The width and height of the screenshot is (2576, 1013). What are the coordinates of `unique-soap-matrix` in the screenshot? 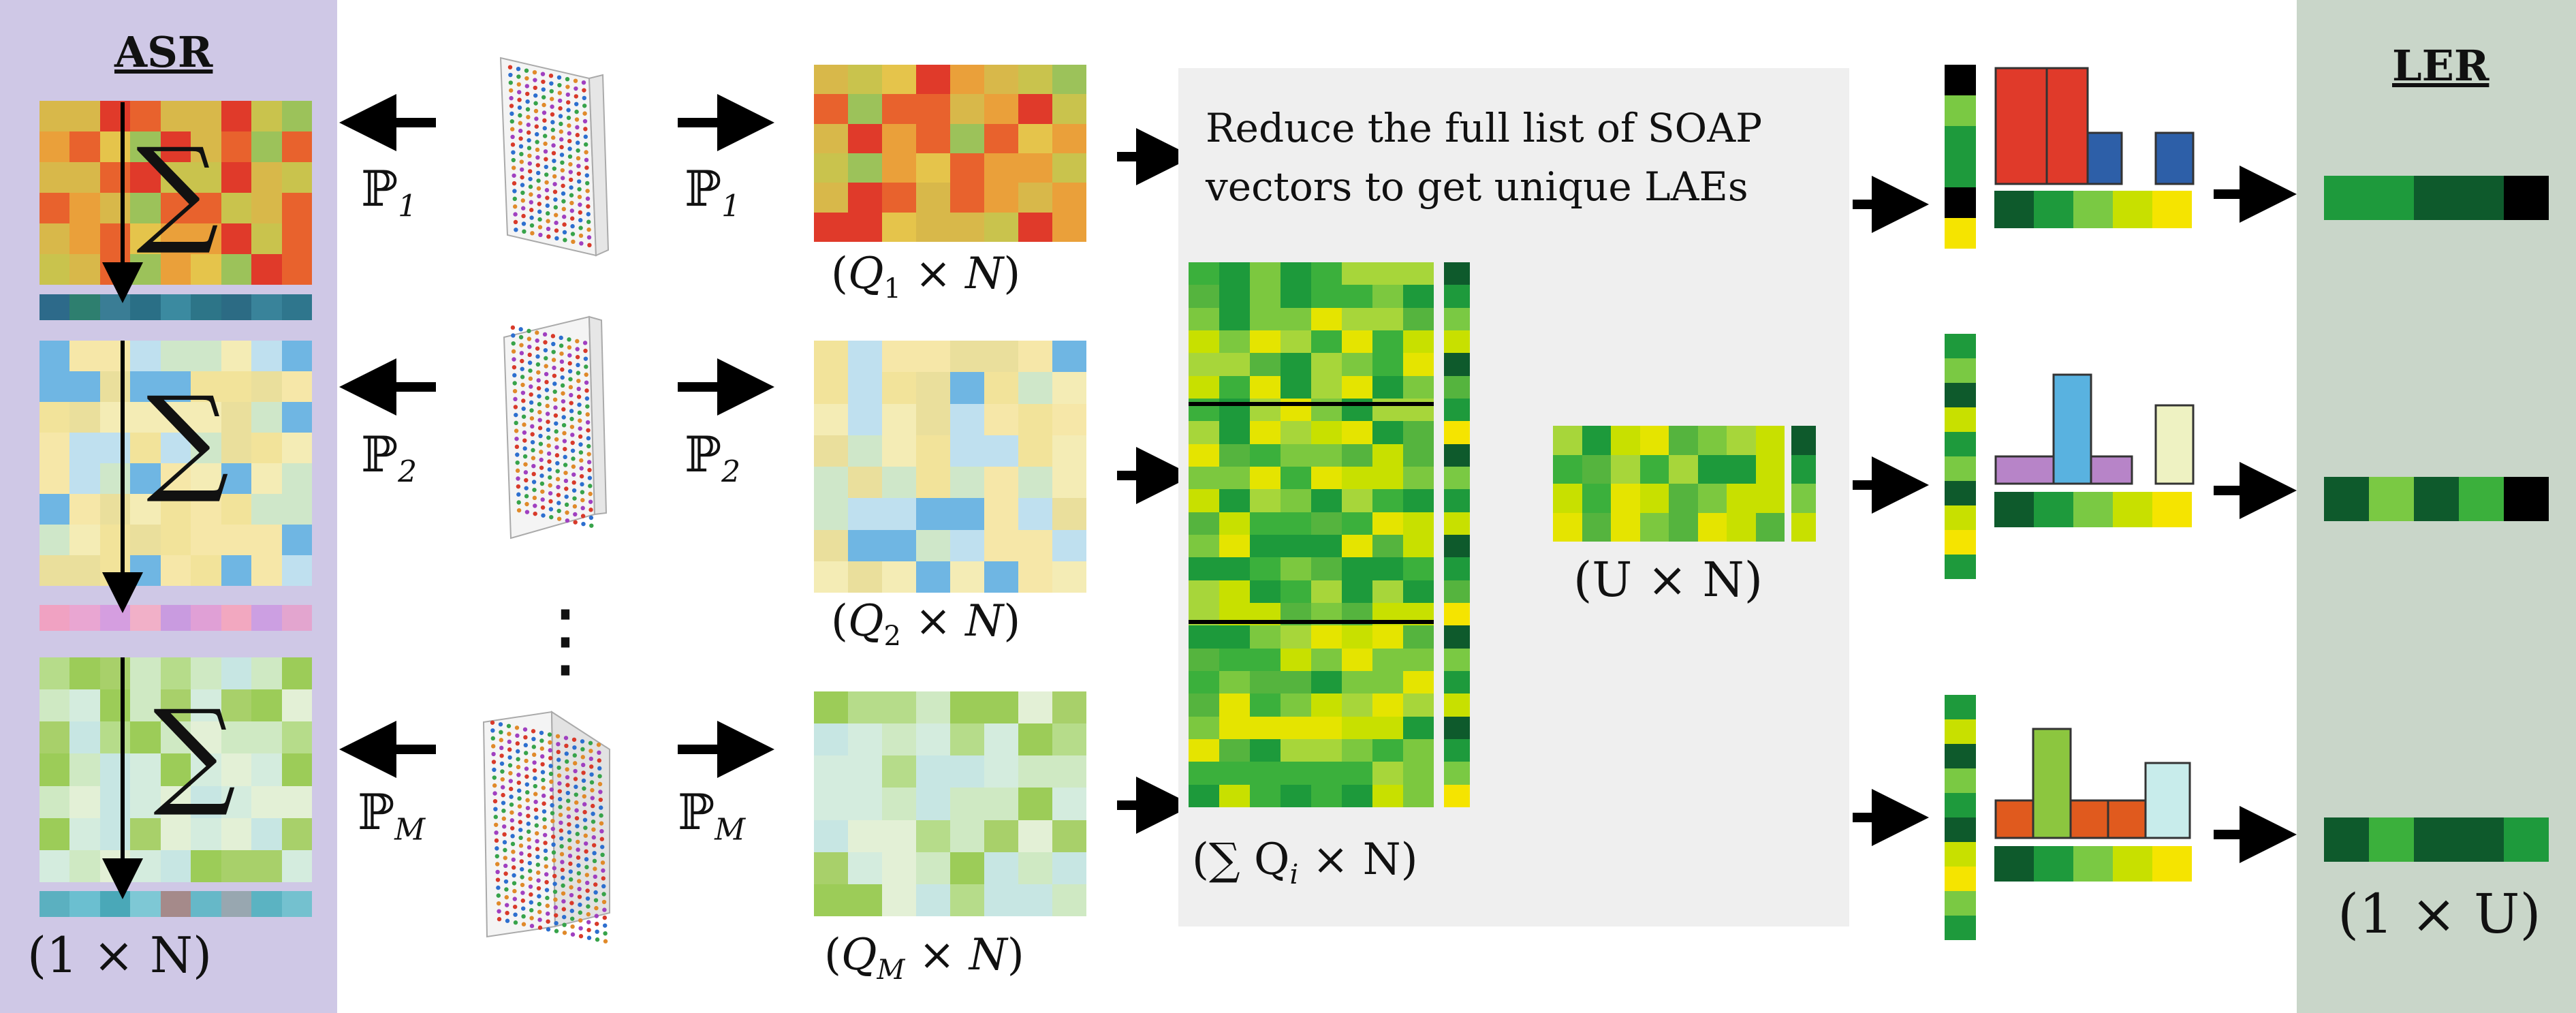 It's located at (1669, 484).